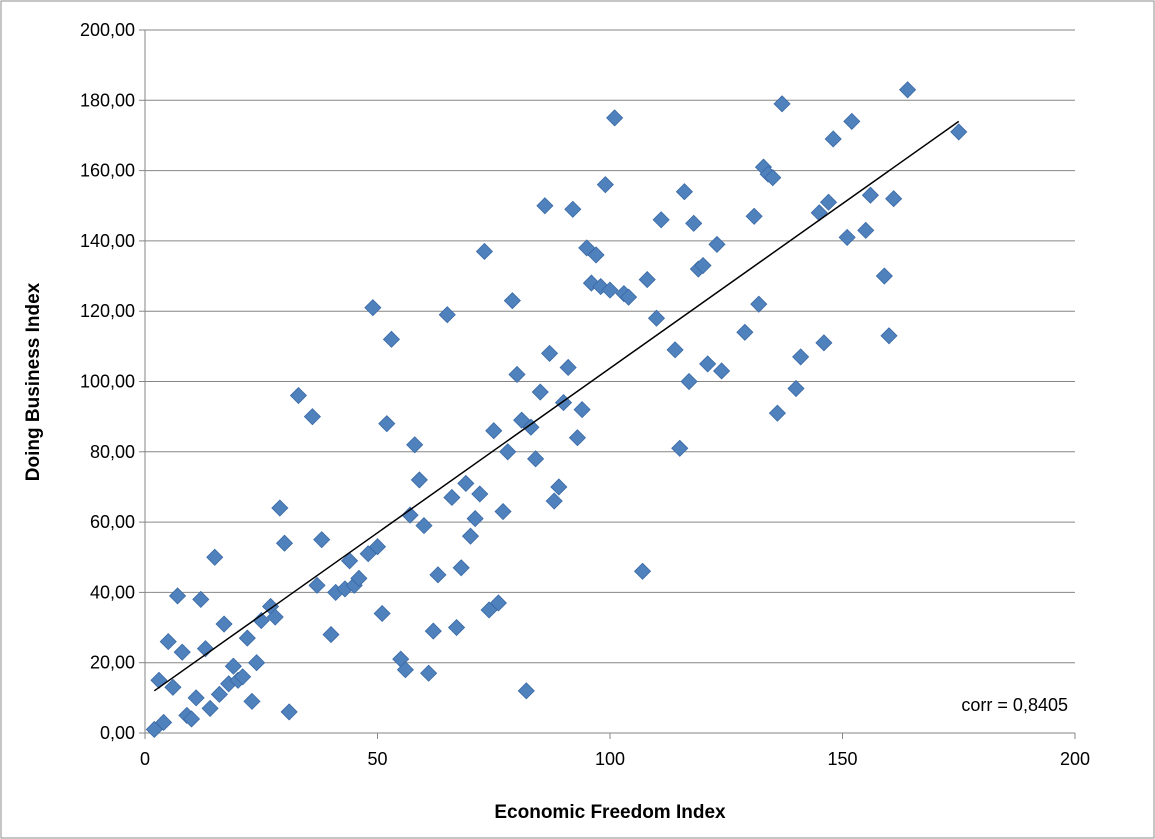  I want to click on y-tick-label: 140,00, so click(107, 241).